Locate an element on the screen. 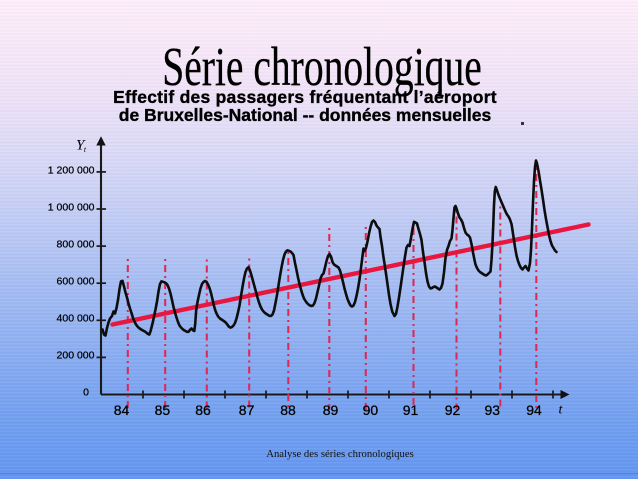  svg-text: 94 is located at coordinates (534, 410).